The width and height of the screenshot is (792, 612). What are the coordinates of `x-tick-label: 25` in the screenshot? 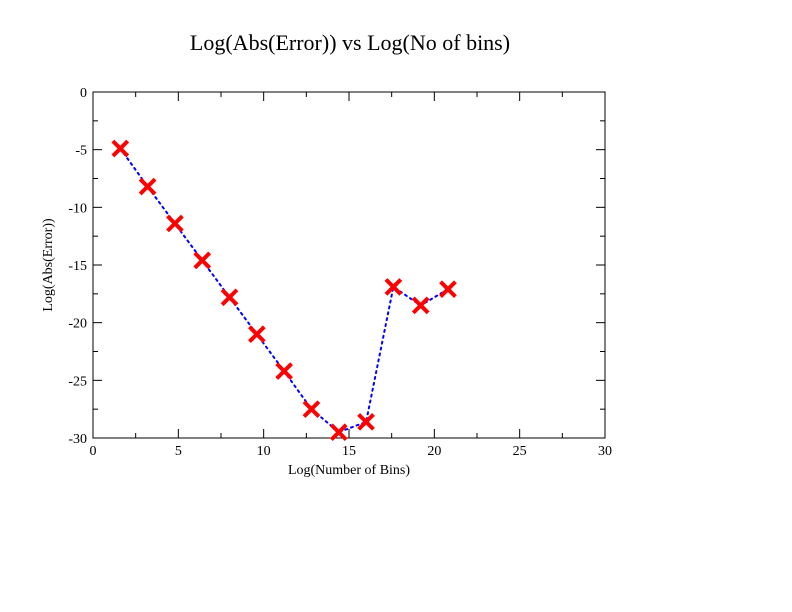 It's located at (520, 451).